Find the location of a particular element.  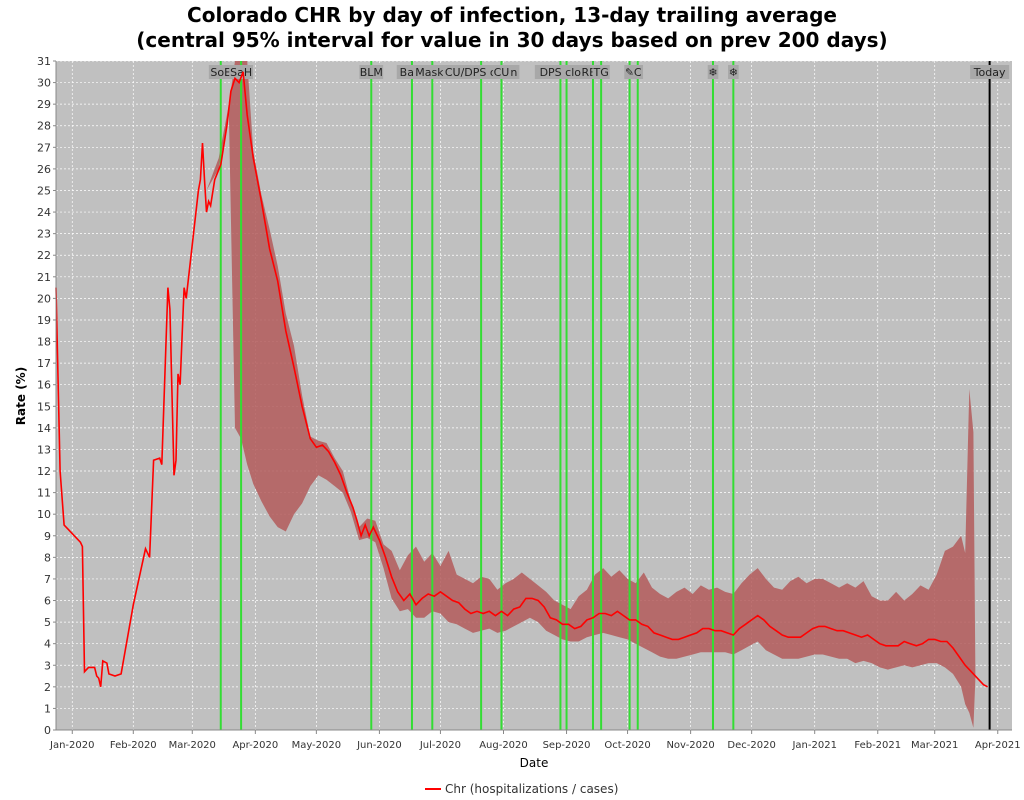

y-tick-label: 31 is located at coordinates (44, 61).